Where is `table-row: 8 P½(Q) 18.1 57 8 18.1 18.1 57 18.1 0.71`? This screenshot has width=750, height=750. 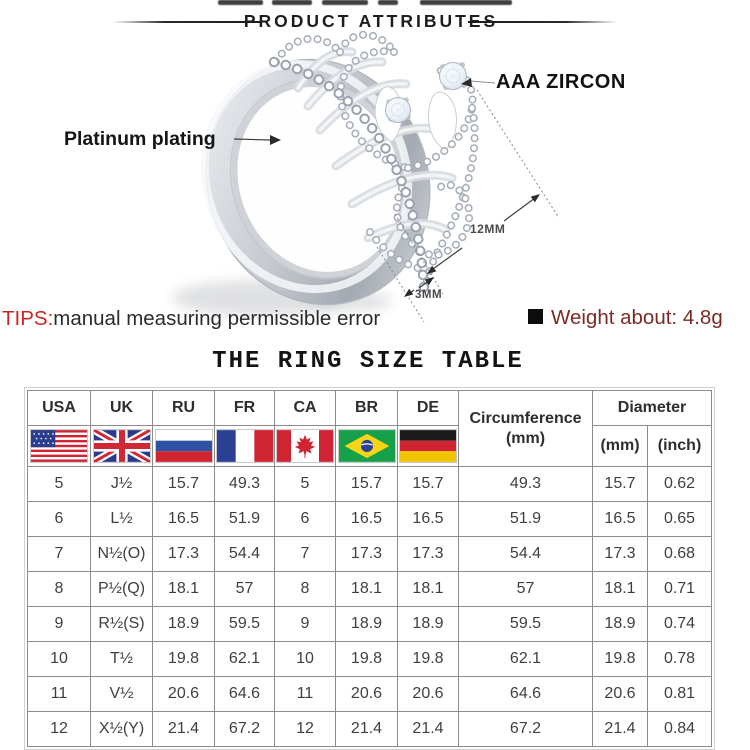 table-row: 8 P½(Q) 18.1 57 8 18.1 18.1 57 18.1 0.71 is located at coordinates (370, 589).